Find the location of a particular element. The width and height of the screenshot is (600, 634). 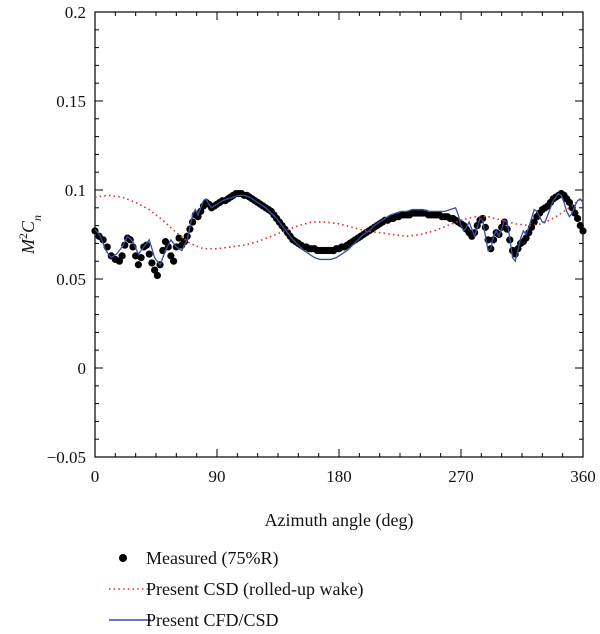

x-tick-label: 0 is located at coordinates (95, 476).